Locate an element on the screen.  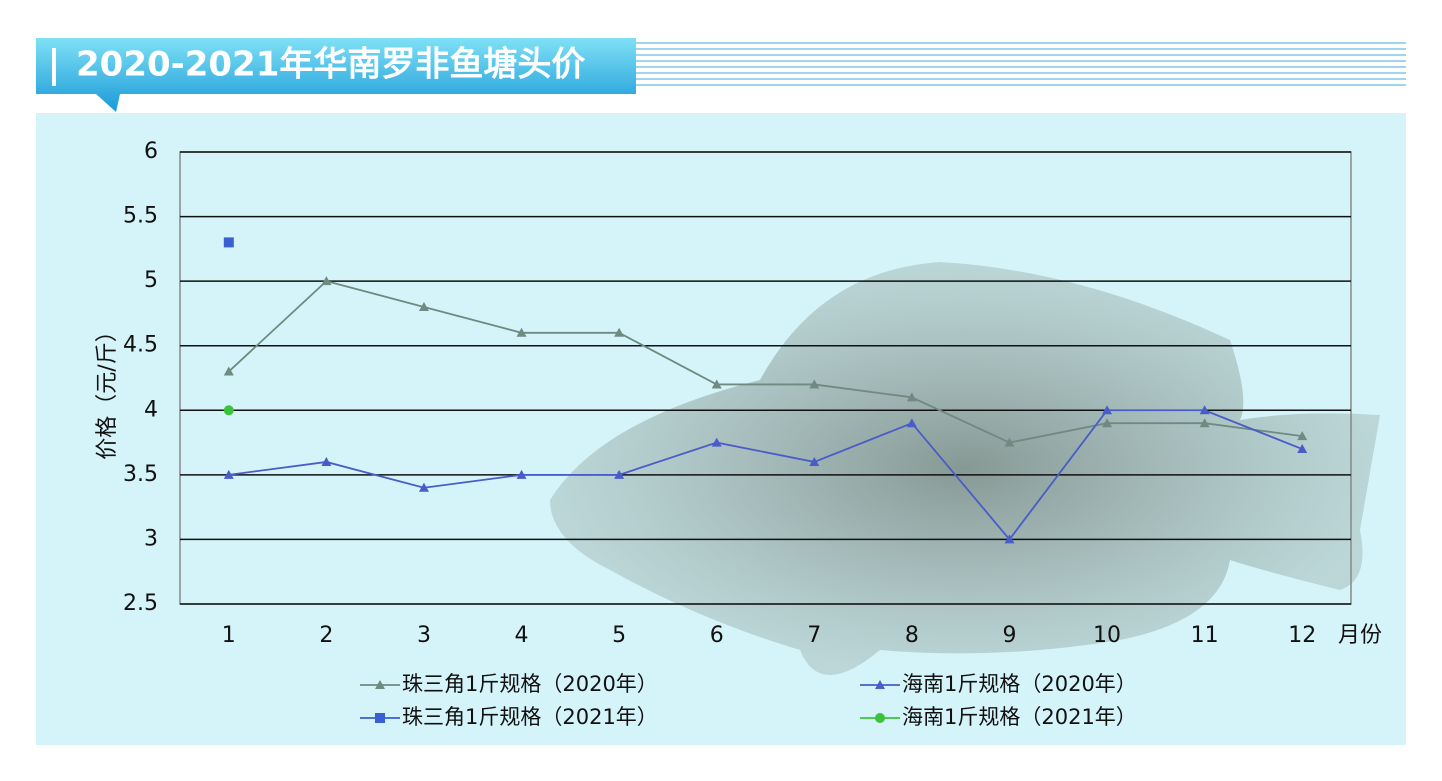
title-banner is located at coordinates (336, 75).